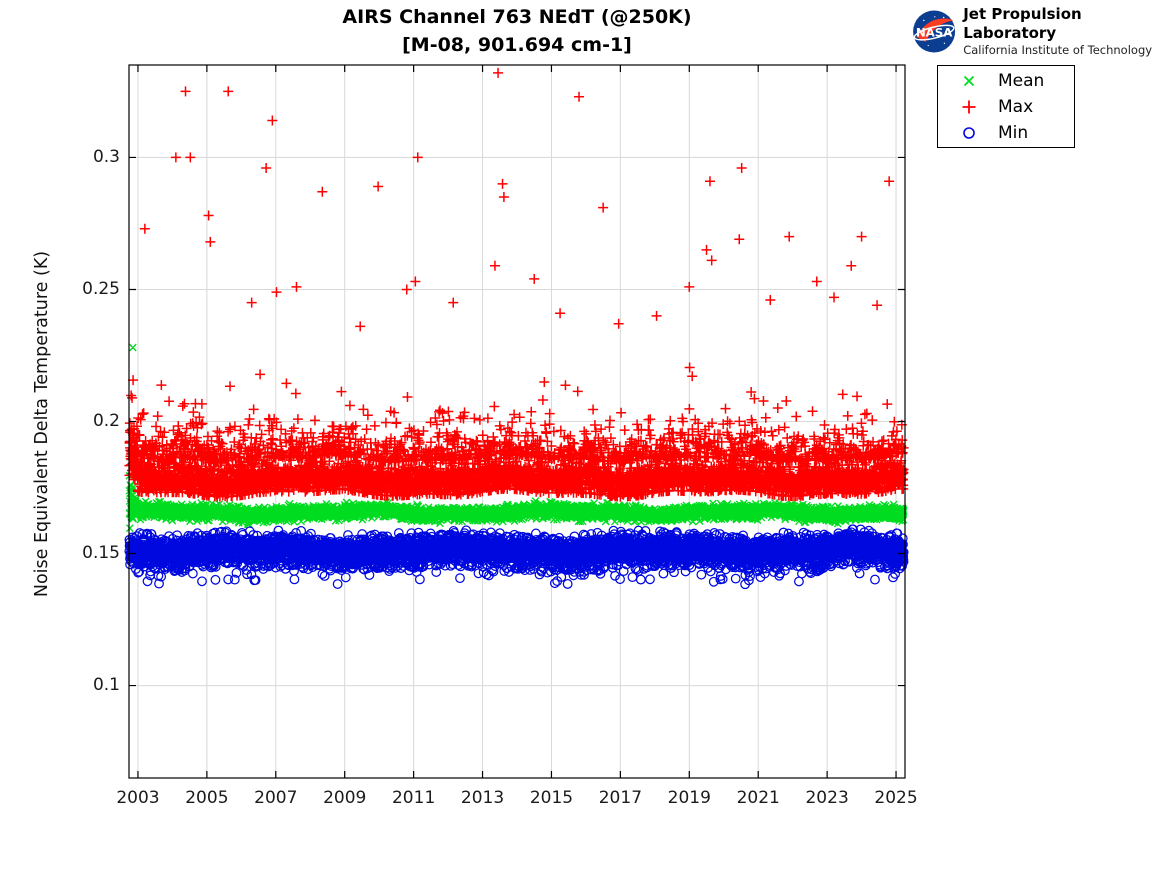 This screenshot has height=875, width=1167. Describe the element at coordinates (969, 107) in the screenshot. I see `max-plus-marker-icon` at that location.